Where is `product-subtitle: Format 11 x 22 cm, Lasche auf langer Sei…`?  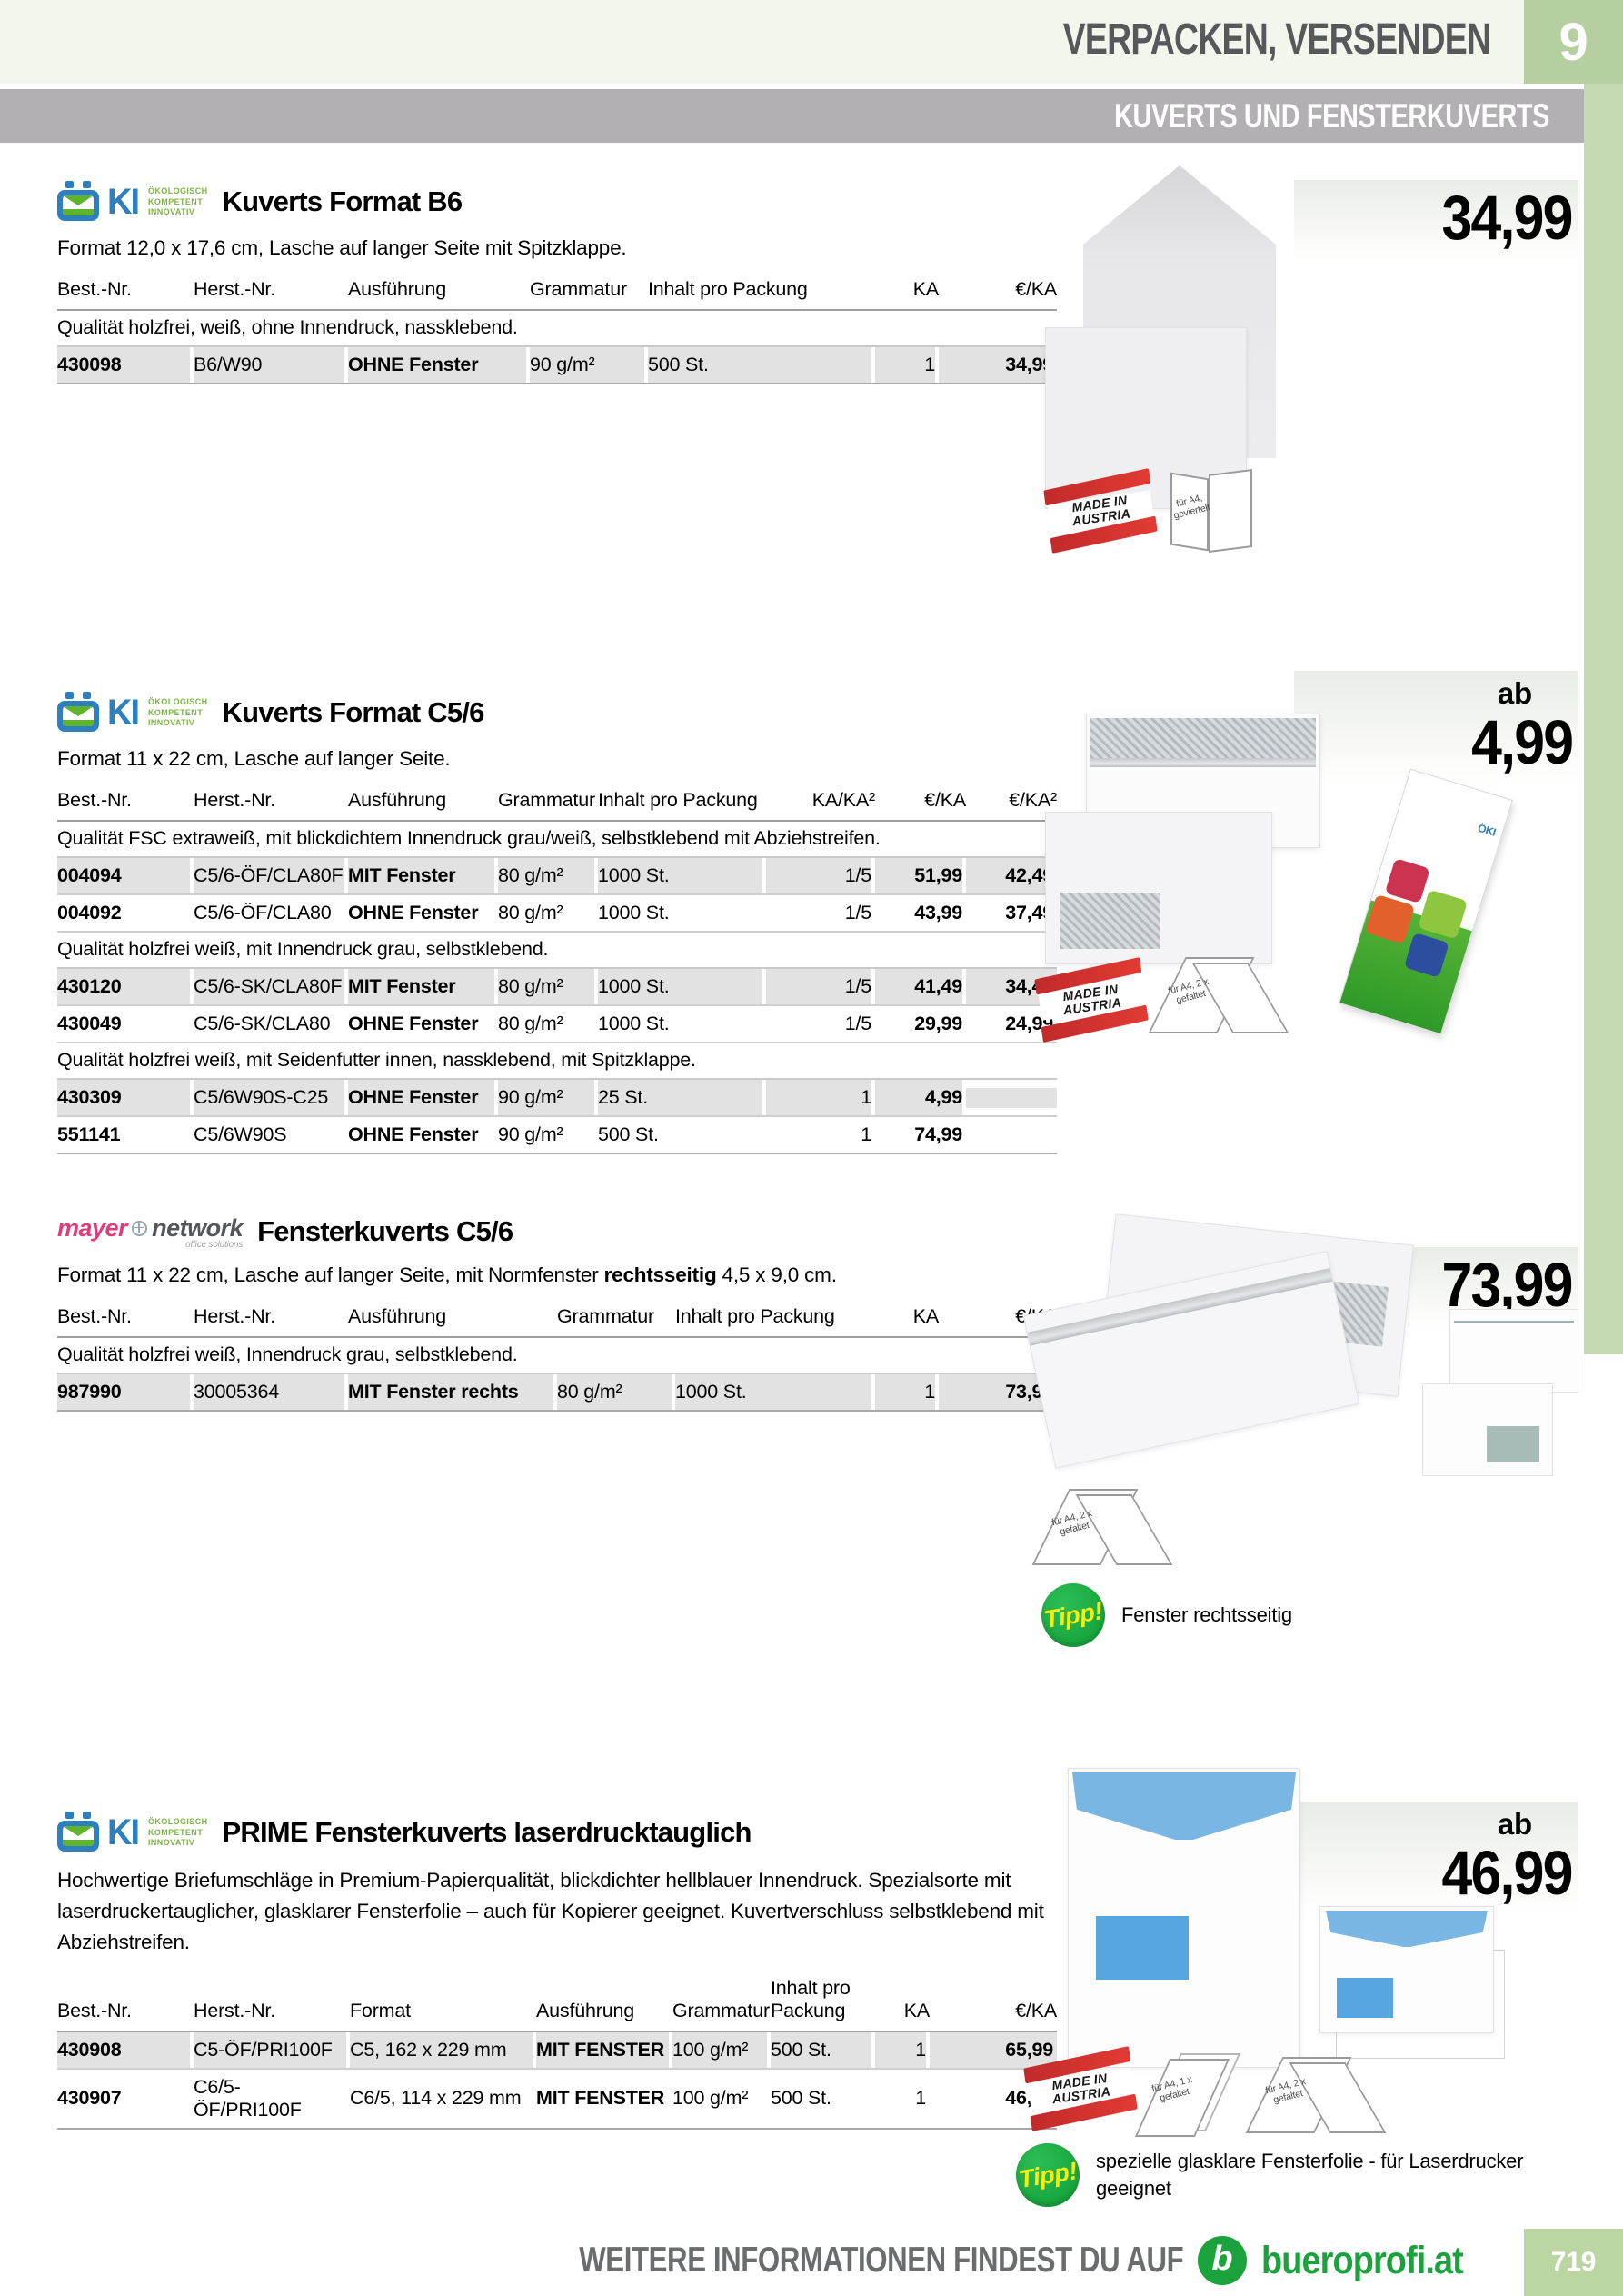
product-subtitle: Format 11 x 22 cm, Lasche auf langer Sei… is located at coordinates (447, 1274).